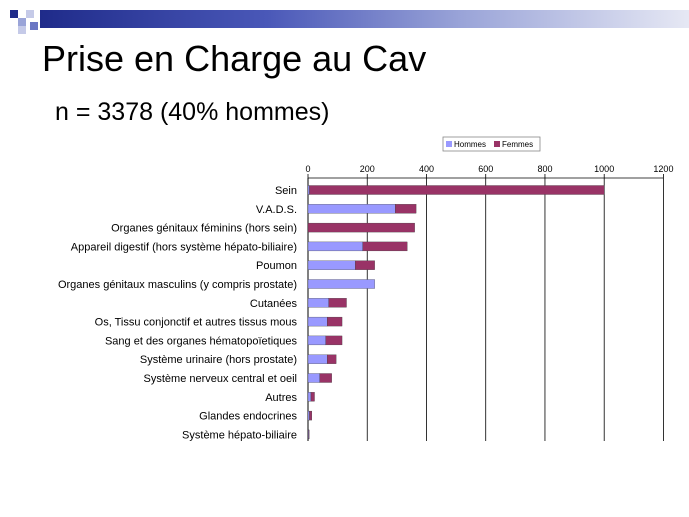  Describe the element at coordinates (491, 144) in the screenshot. I see `legend-box` at that location.